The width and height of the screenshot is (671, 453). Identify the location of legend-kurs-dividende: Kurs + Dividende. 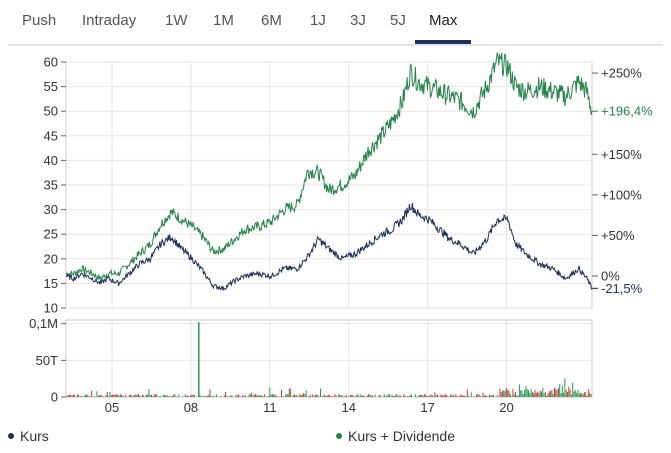
(395, 436).